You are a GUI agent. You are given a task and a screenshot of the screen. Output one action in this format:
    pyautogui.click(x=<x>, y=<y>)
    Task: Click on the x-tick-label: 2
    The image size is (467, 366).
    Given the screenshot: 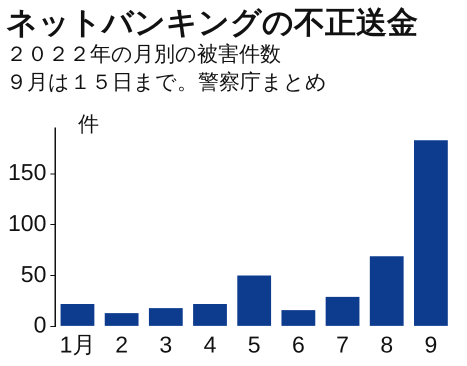 What is the action you would take?
    pyautogui.click(x=121, y=345)
    